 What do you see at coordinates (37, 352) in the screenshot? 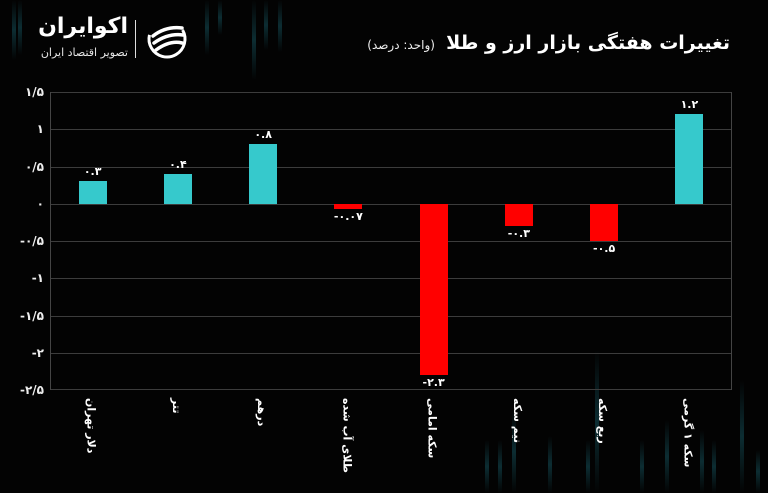
I see `y-tick-label: -۲` at bounding box center [37, 352].